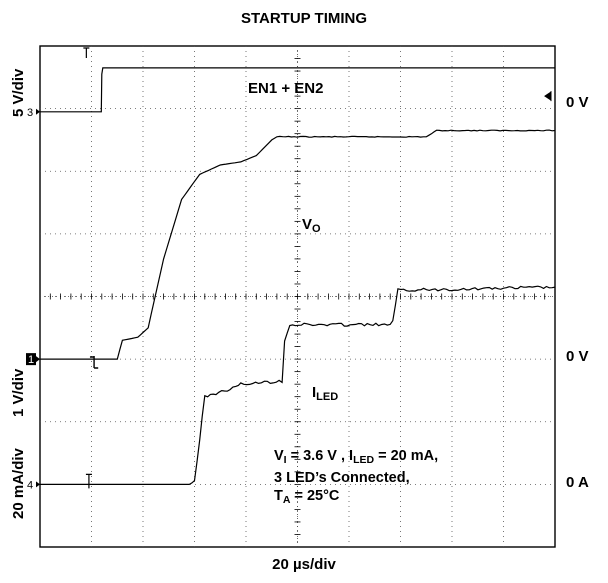 This screenshot has height=583, width=608. What do you see at coordinates (86, 52) in the screenshot?
I see `trigger-marker-en` at bounding box center [86, 52].